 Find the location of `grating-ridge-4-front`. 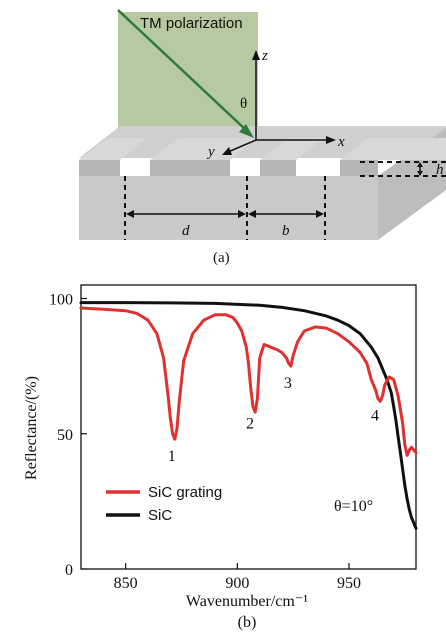

grating-ridge-4-front is located at coordinates (359, 168).